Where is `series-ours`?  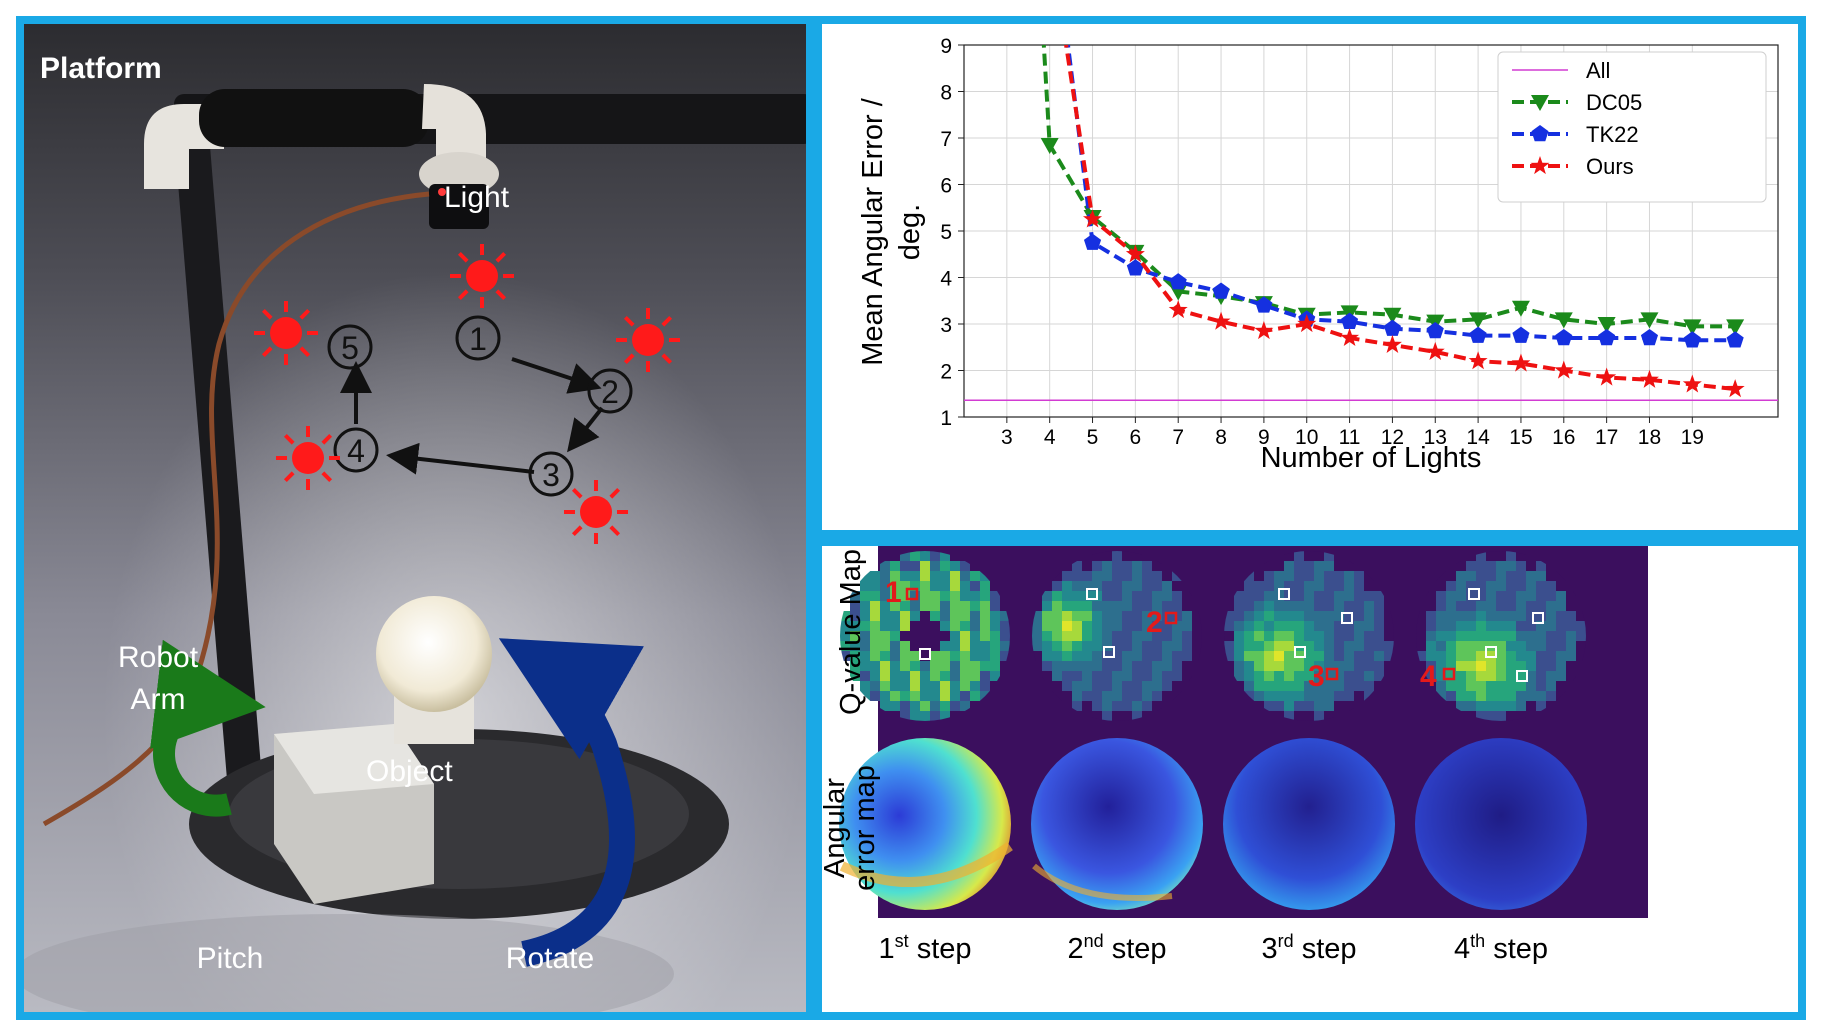 series-ours is located at coordinates (1404, 221).